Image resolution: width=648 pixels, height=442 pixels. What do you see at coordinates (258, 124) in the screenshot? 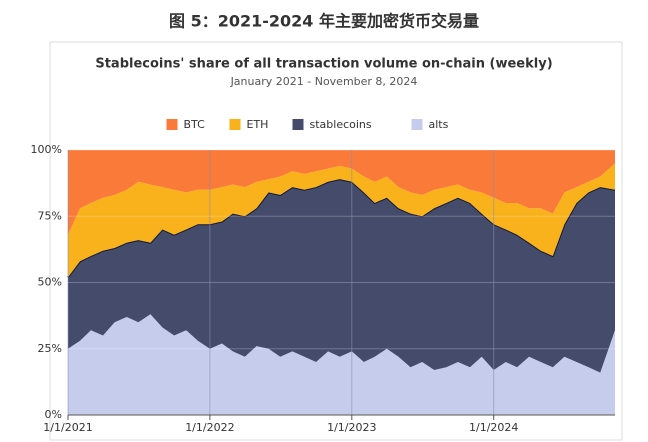
I see `legend-label: ETH` at bounding box center [258, 124].